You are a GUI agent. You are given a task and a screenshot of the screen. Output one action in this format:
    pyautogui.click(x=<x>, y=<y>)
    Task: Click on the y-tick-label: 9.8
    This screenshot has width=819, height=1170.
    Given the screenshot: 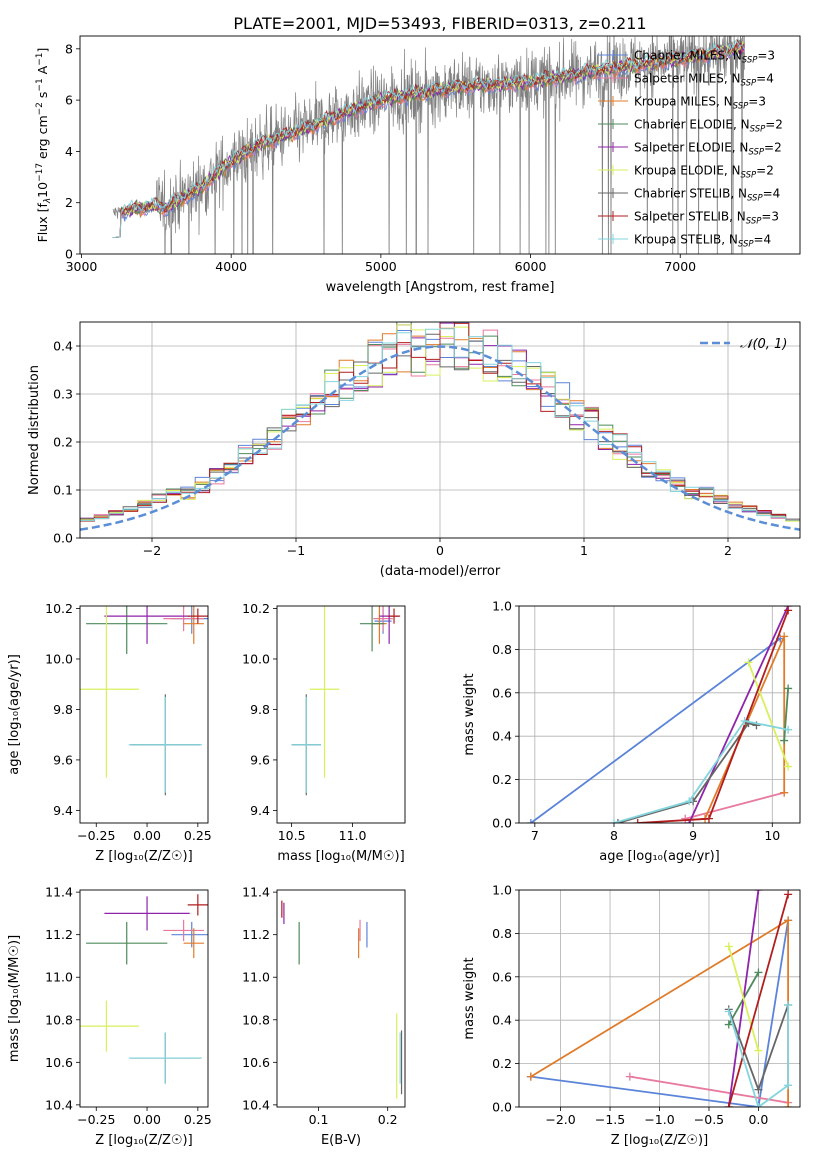 What is the action you would take?
    pyautogui.click(x=260, y=709)
    